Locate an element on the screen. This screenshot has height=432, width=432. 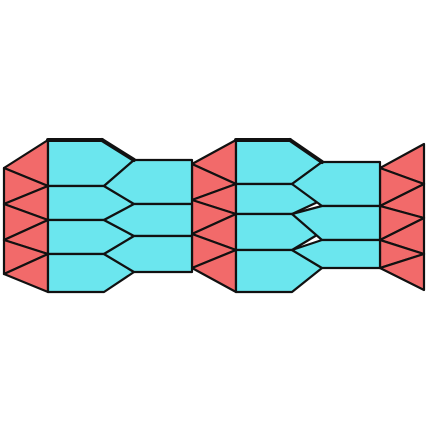
cyan-pentagon-r3 is located at coordinates (279, 232).